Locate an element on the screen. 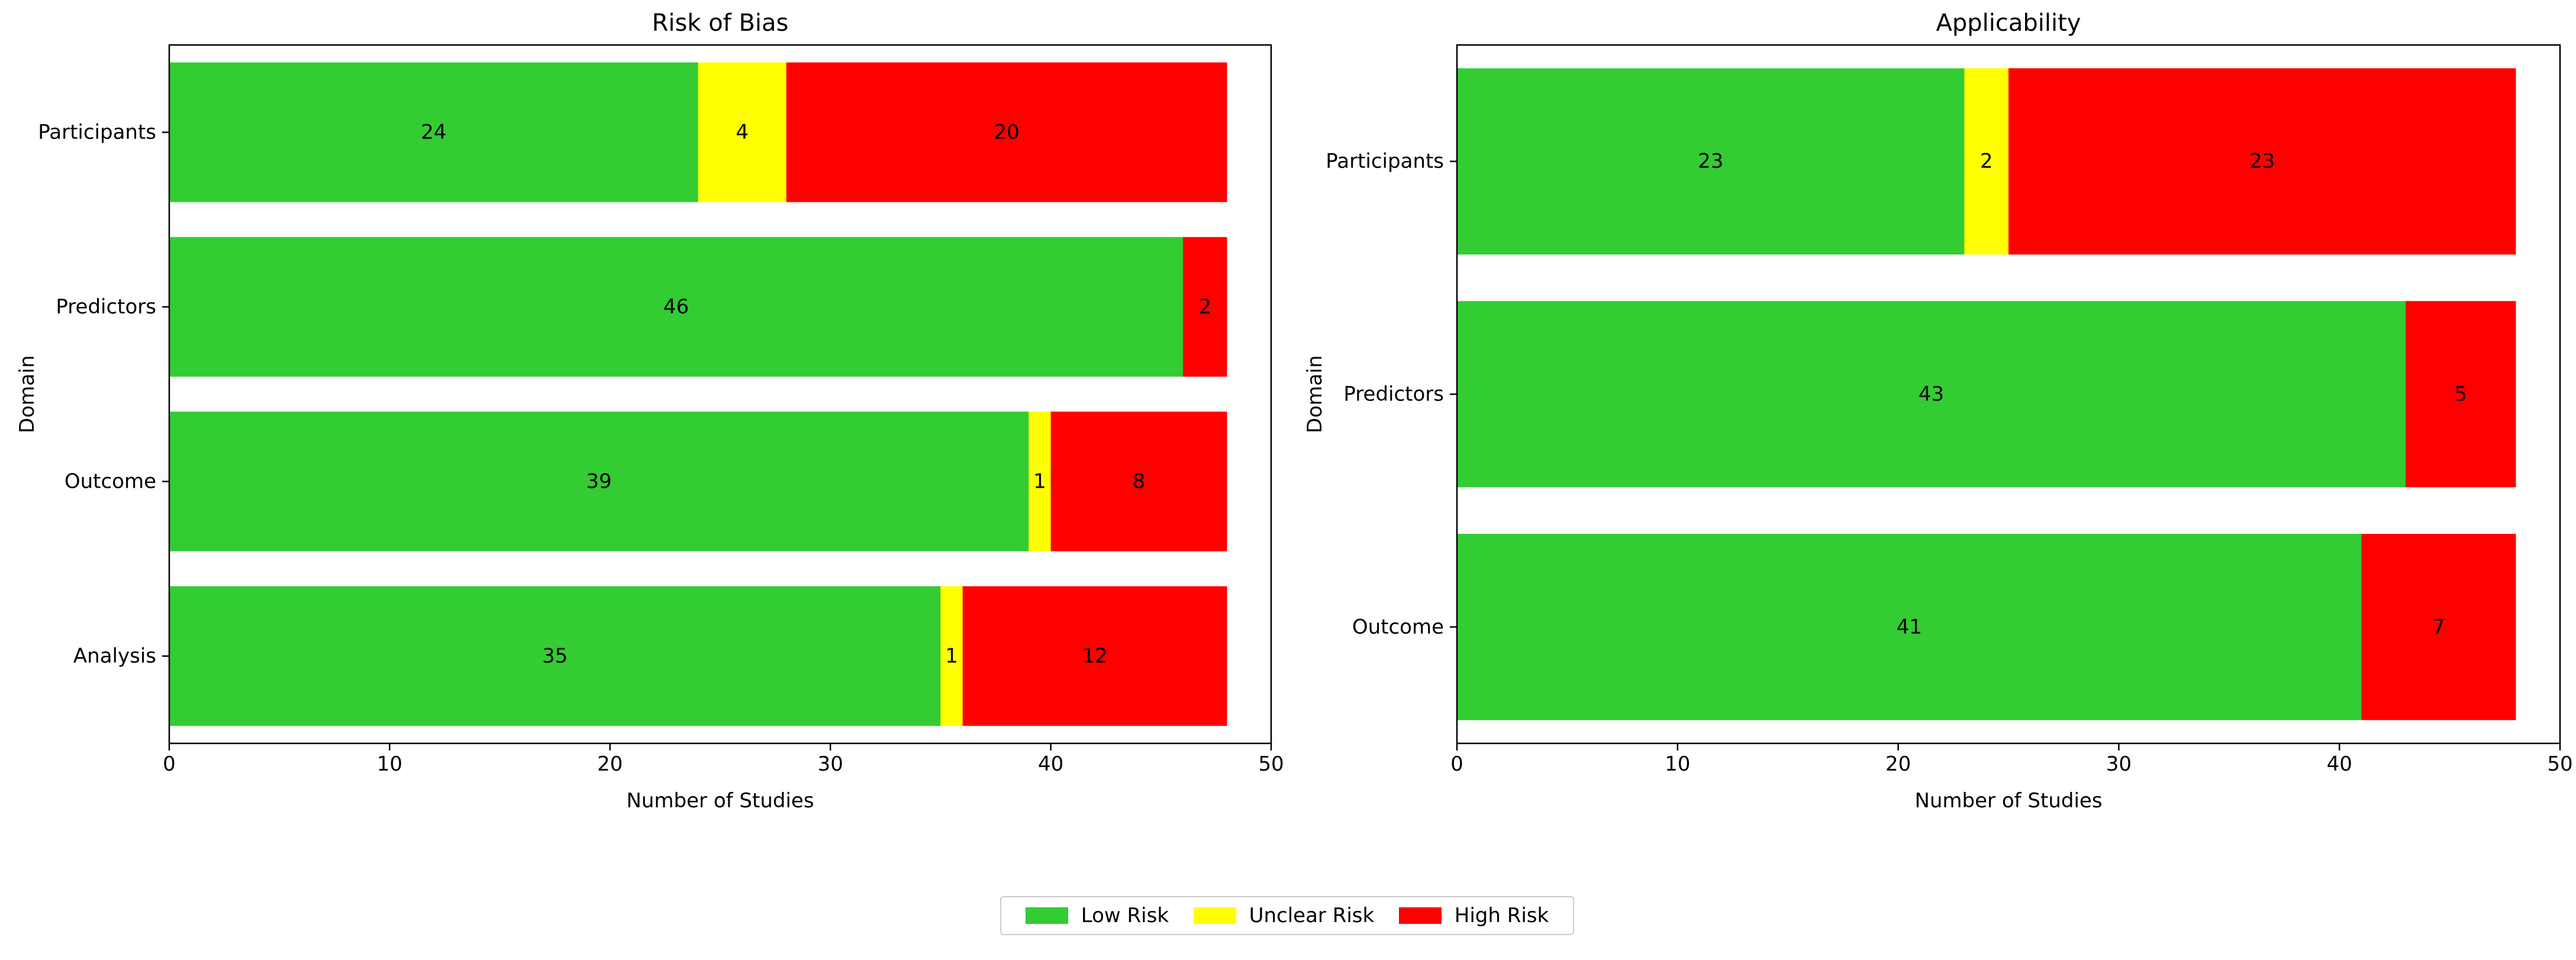 This screenshot has height=960, width=2576. data-label-analysis-unclear: 1 is located at coordinates (951, 657).